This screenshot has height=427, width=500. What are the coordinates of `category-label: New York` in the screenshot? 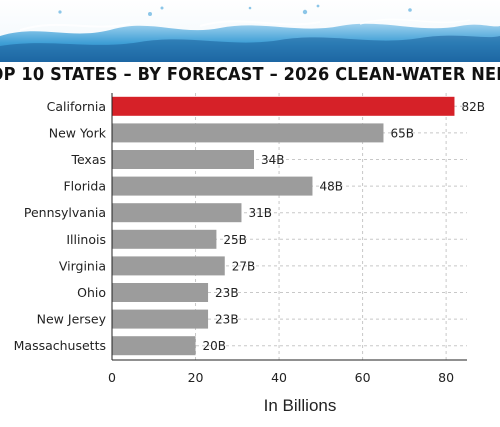 It's located at (78, 132).